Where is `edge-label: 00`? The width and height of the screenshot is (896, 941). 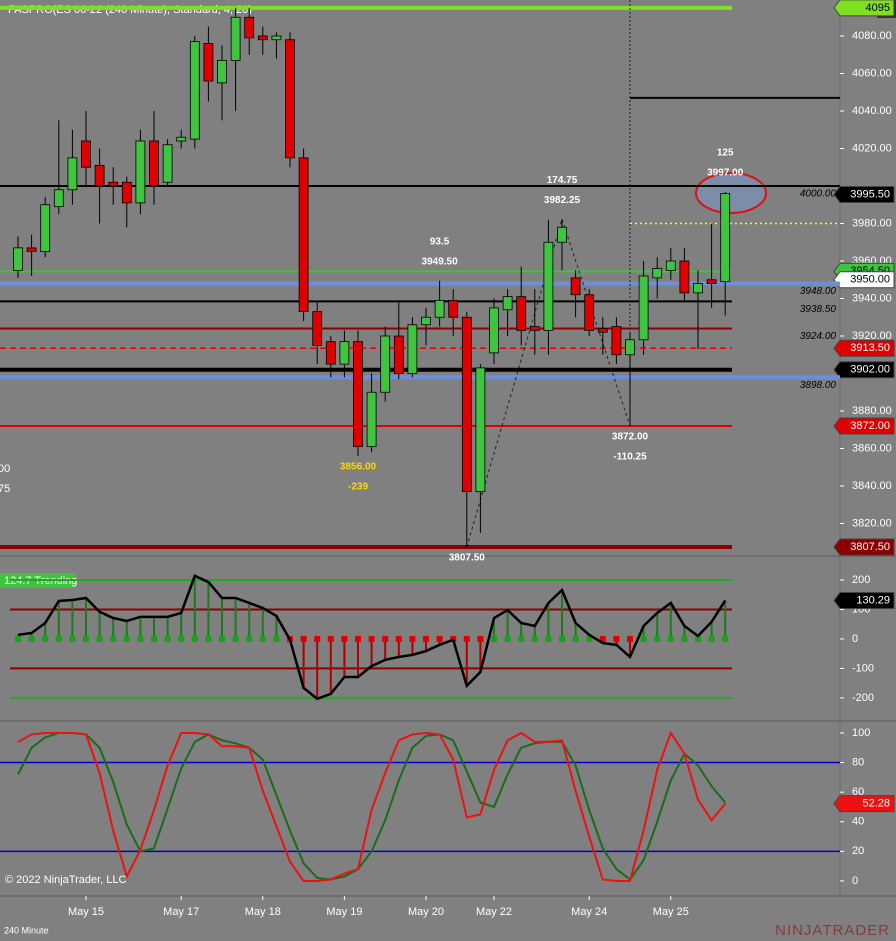
edge-label: 00 is located at coordinates (5, 469).